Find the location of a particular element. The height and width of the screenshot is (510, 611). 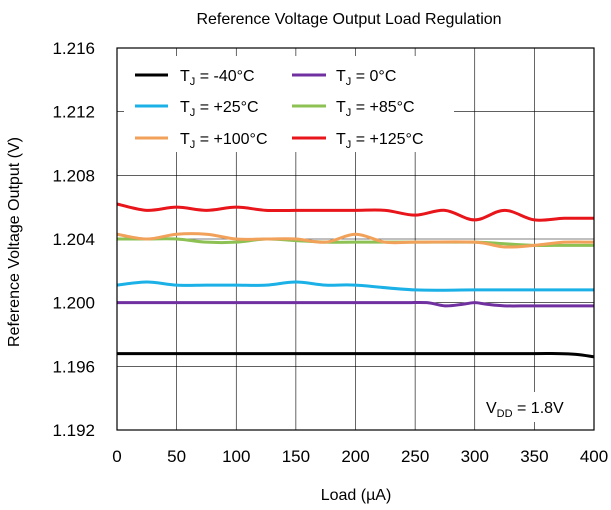

legend-label: TJ = +125°C is located at coordinates (380, 141).